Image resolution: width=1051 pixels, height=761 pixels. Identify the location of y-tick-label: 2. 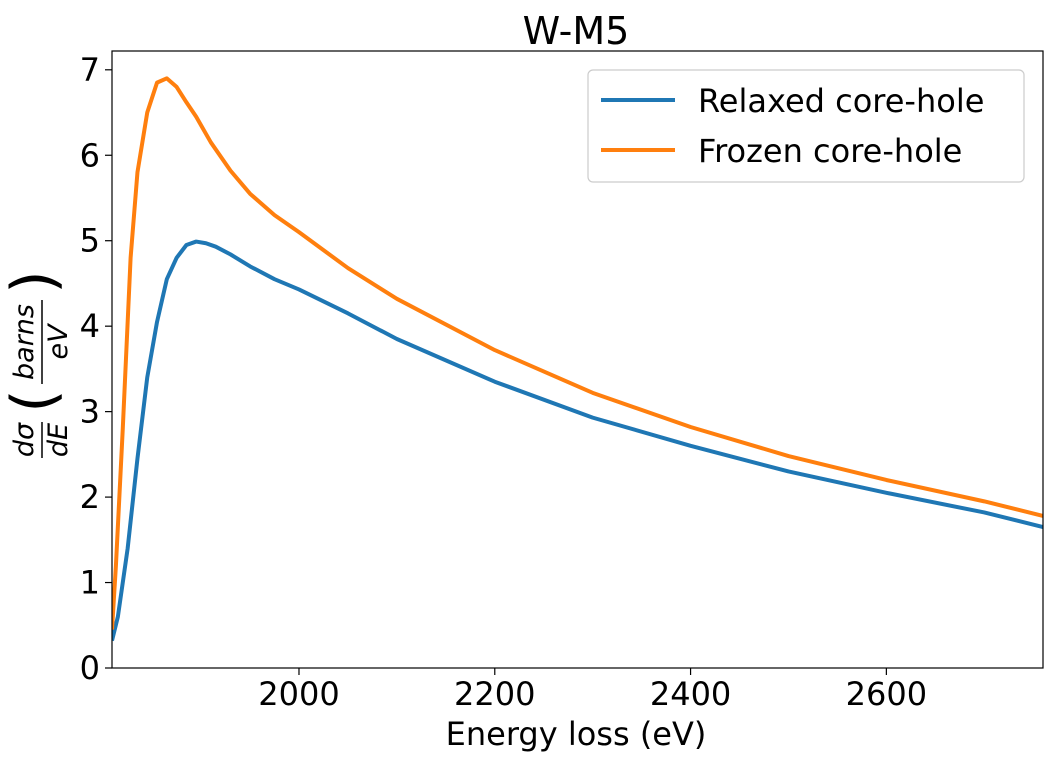
(90, 497).